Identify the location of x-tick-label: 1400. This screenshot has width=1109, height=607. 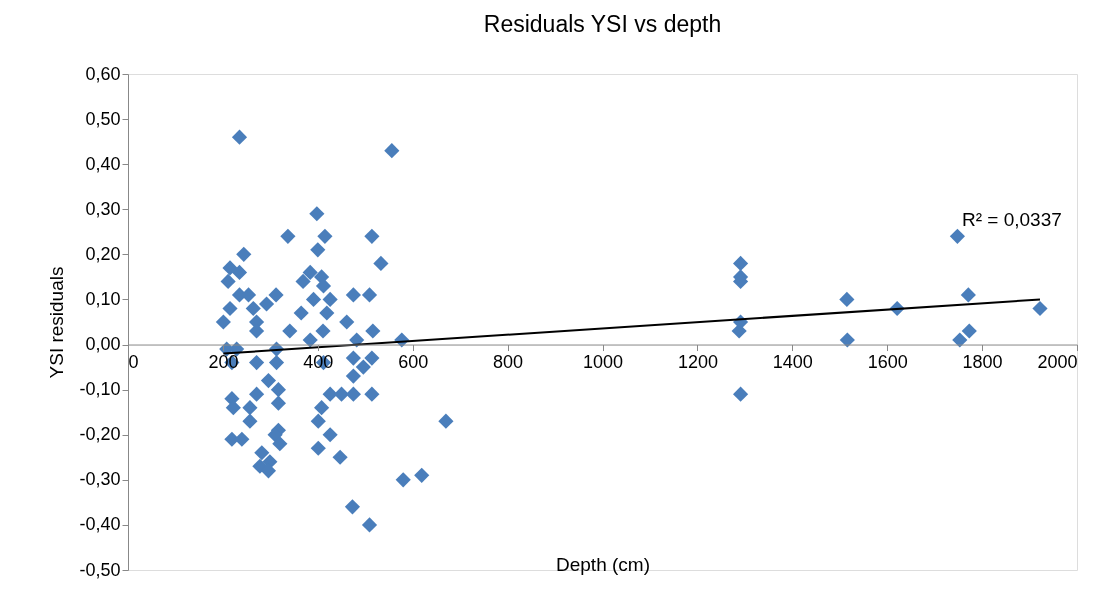
(792, 362).